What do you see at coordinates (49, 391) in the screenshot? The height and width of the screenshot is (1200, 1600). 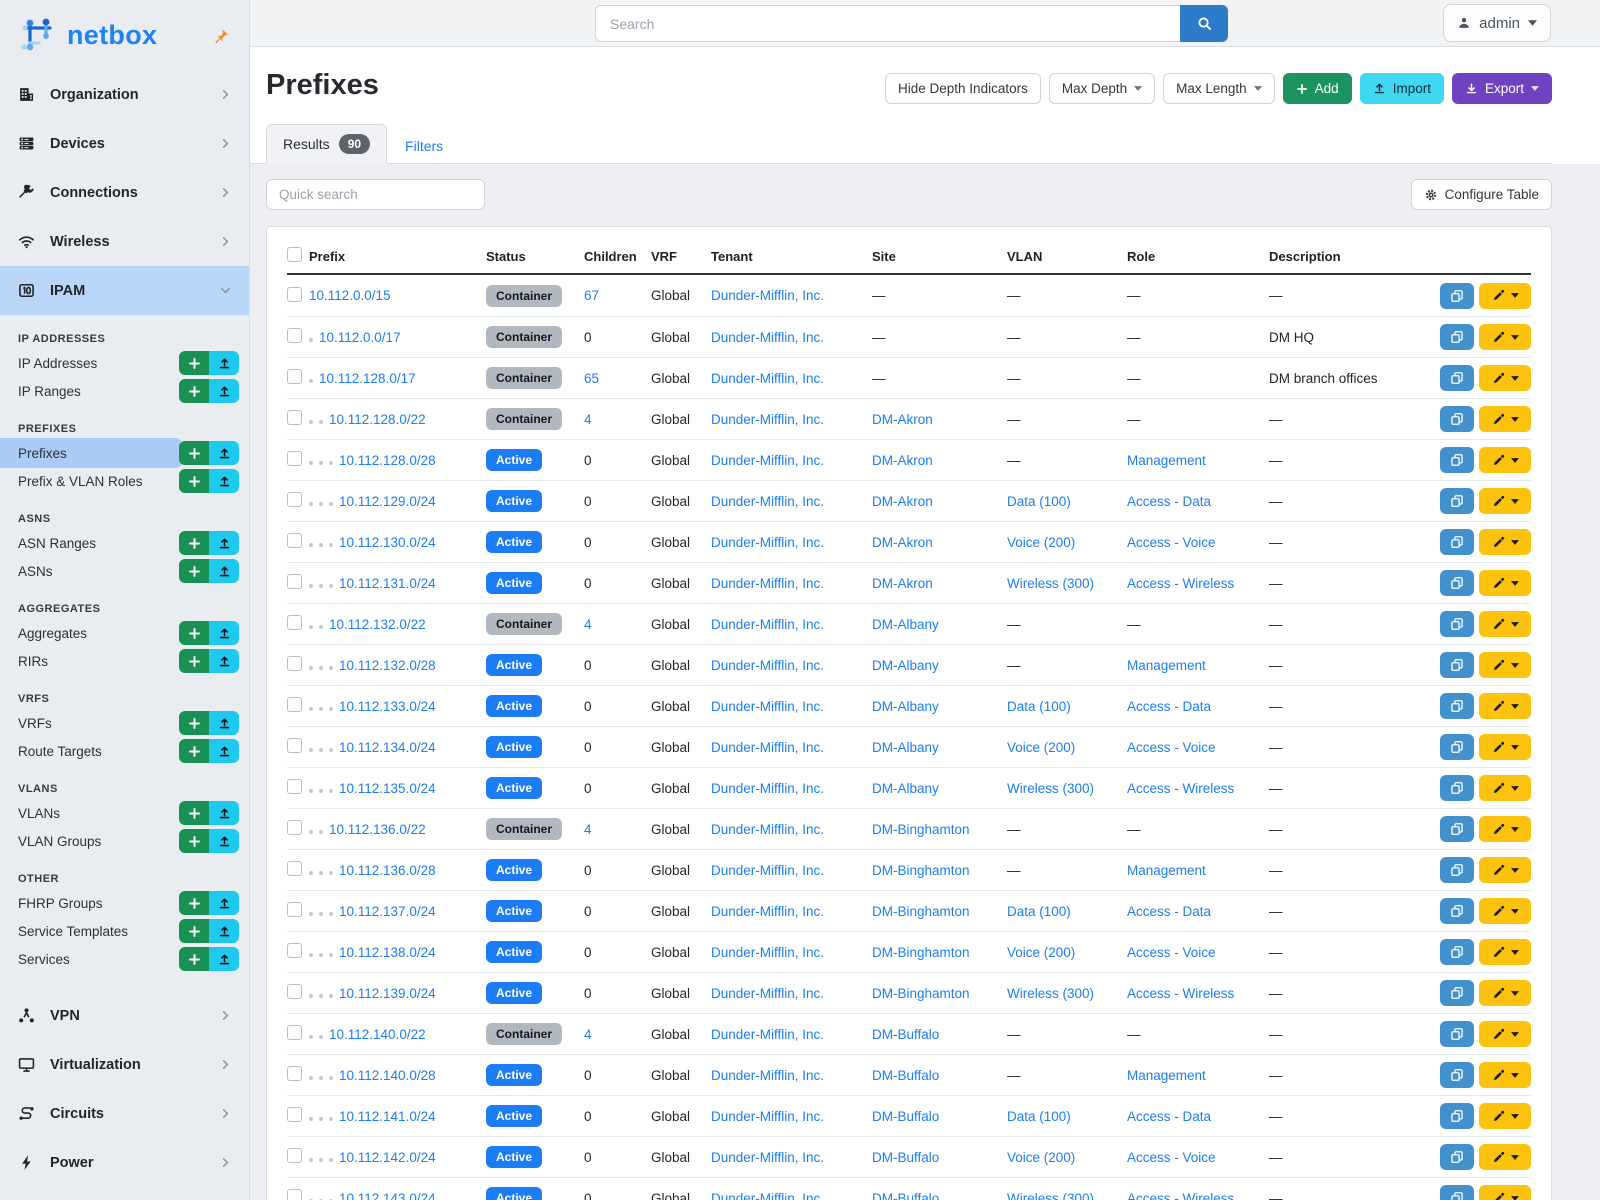 I see `sidebar-link-label: IP Ranges` at bounding box center [49, 391].